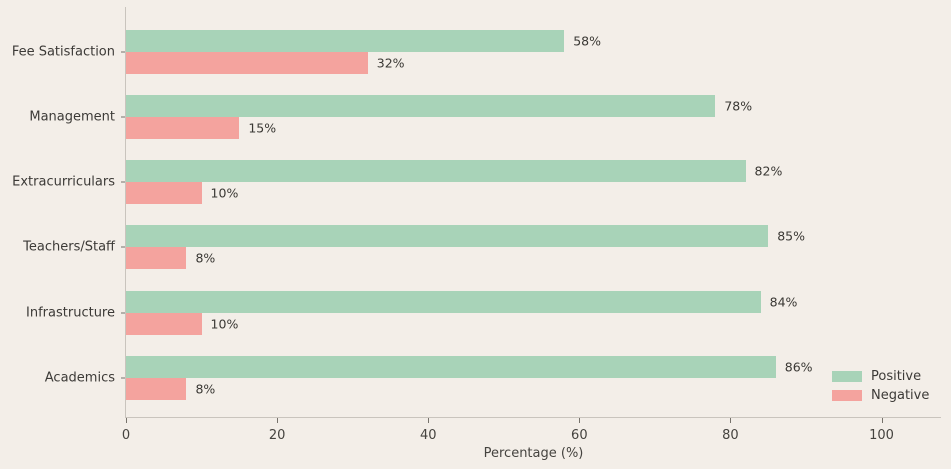 The width and height of the screenshot is (951, 469). What do you see at coordinates (63, 51) in the screenshot?
I see `y-axis-category-label: Fee Satisfaction` at bounding box center [63, 51].